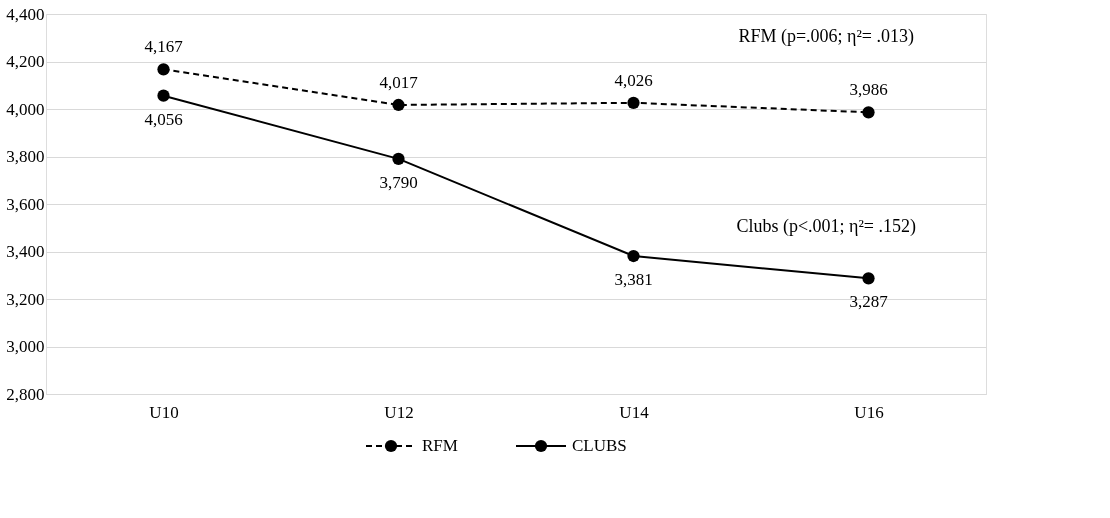 The height and width of the screenshot is (518, 1110). What do you see at coordinates (25, 394) in the screenshot?
I see `y-tick-label: 2,800` at bounding box center [25, 394].